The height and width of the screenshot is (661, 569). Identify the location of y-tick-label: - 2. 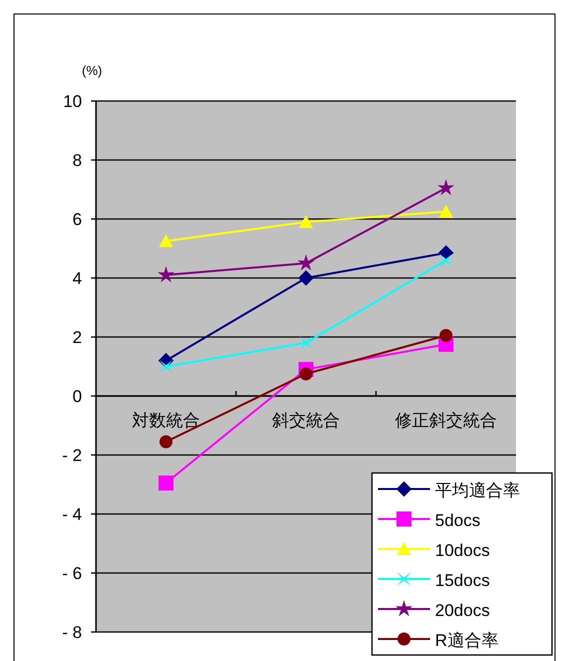
(72, 455).